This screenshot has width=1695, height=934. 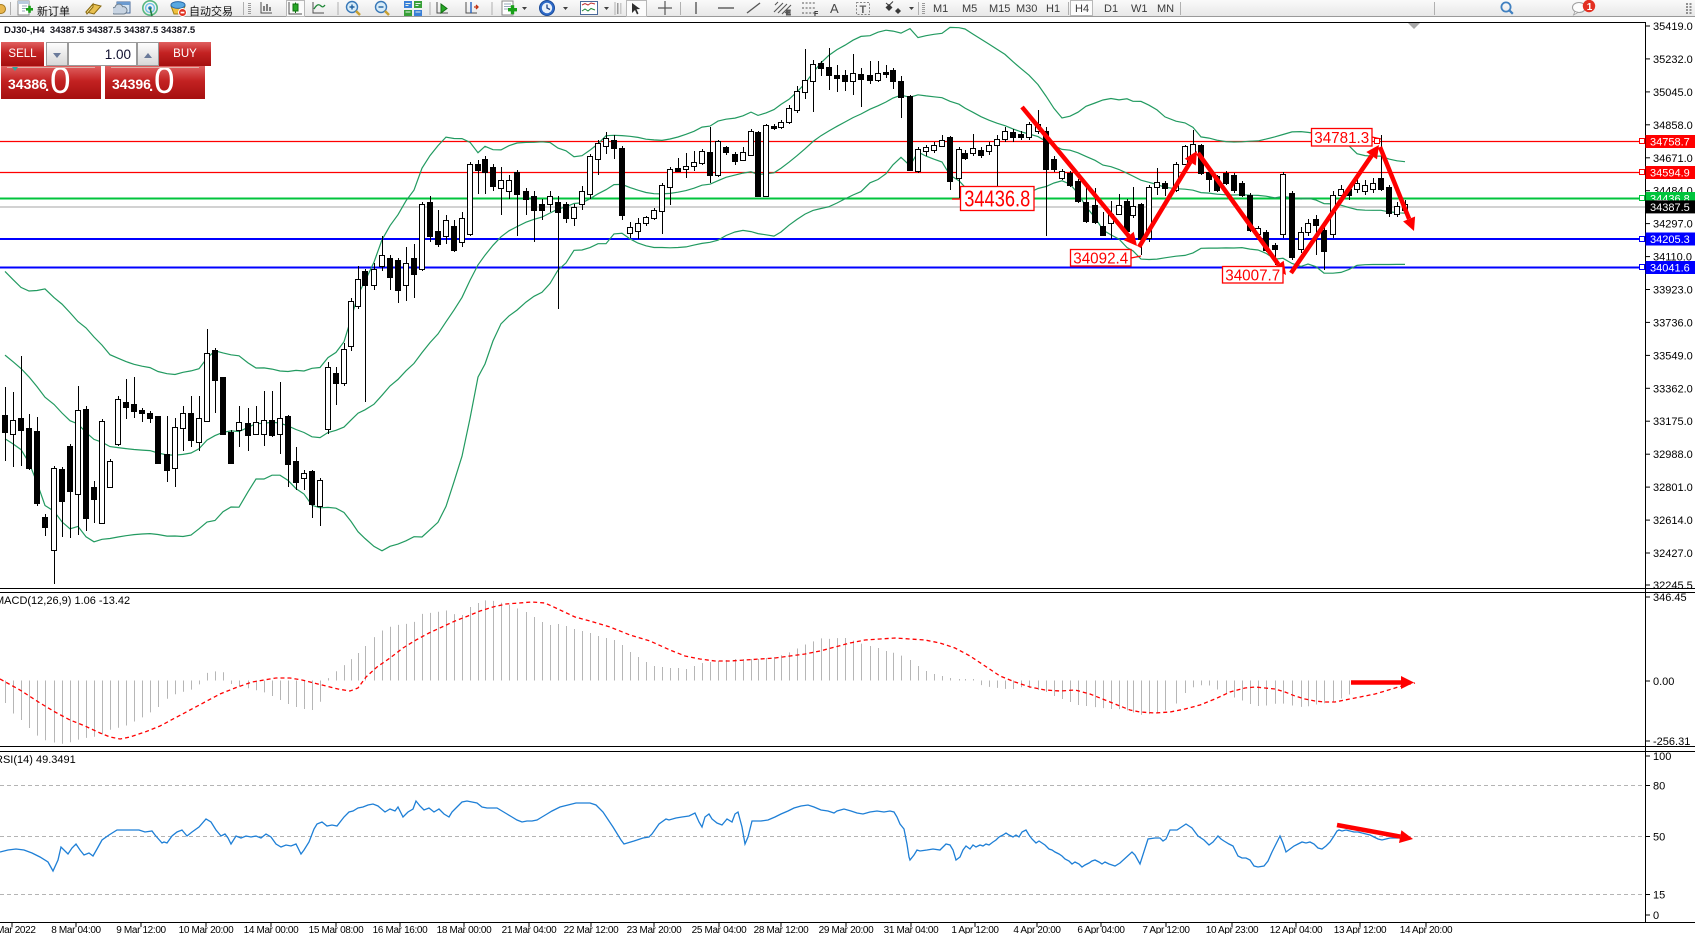 What do you see at coordinates (655, 929) in the screenshot?
I see `svg-text: 23 Mar 20:00` at bounding box center [655, 929].